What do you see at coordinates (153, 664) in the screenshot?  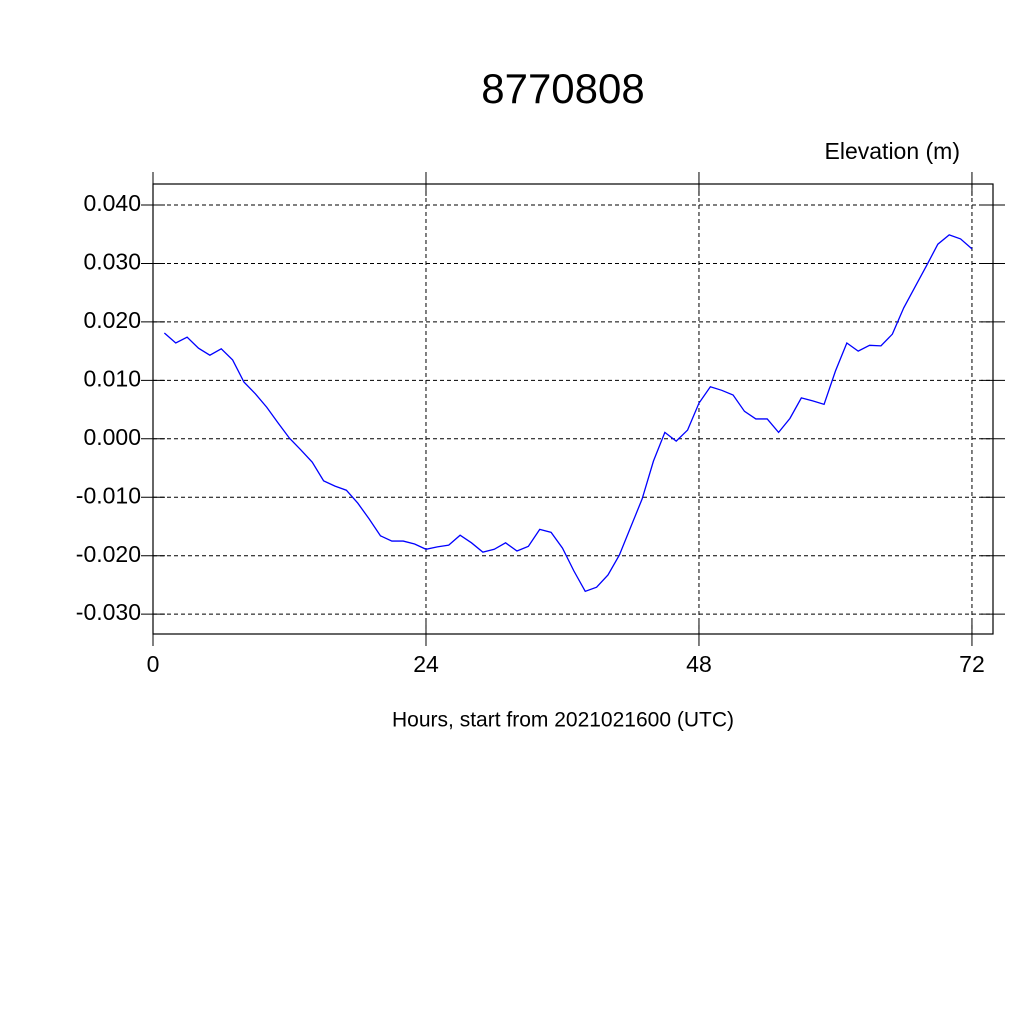 I see `x-tick-label: 0` at bounding box center [153, 664].